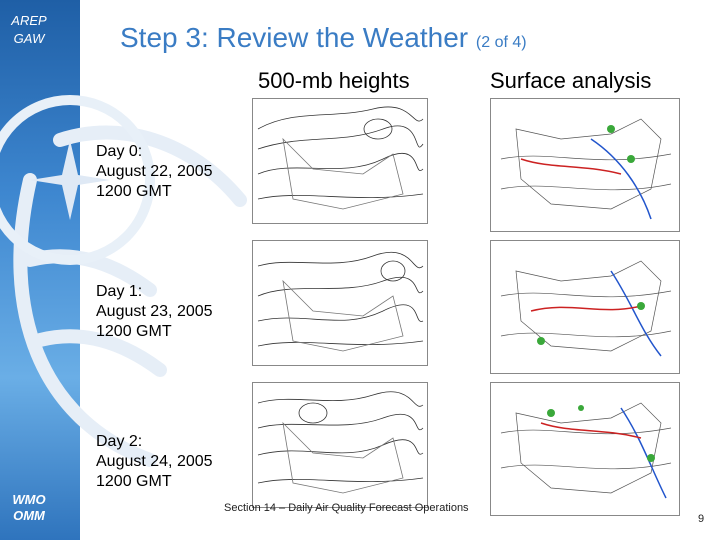  What do you see at coordinates (340, 445) in the screenshot?
I see `map-500mb-day2` at bounding box center [340, 445].